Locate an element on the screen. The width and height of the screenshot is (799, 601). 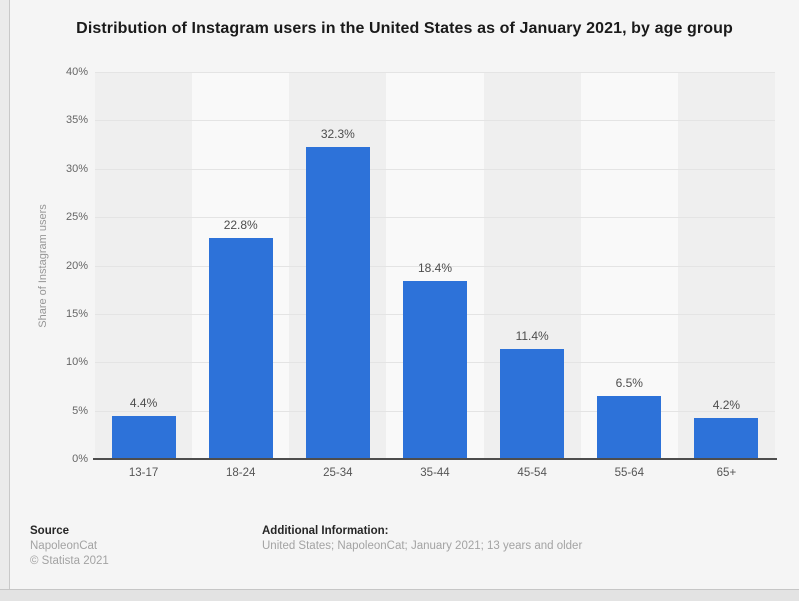
bar-value-label: 4.4% is located at coordinates (143, 403).